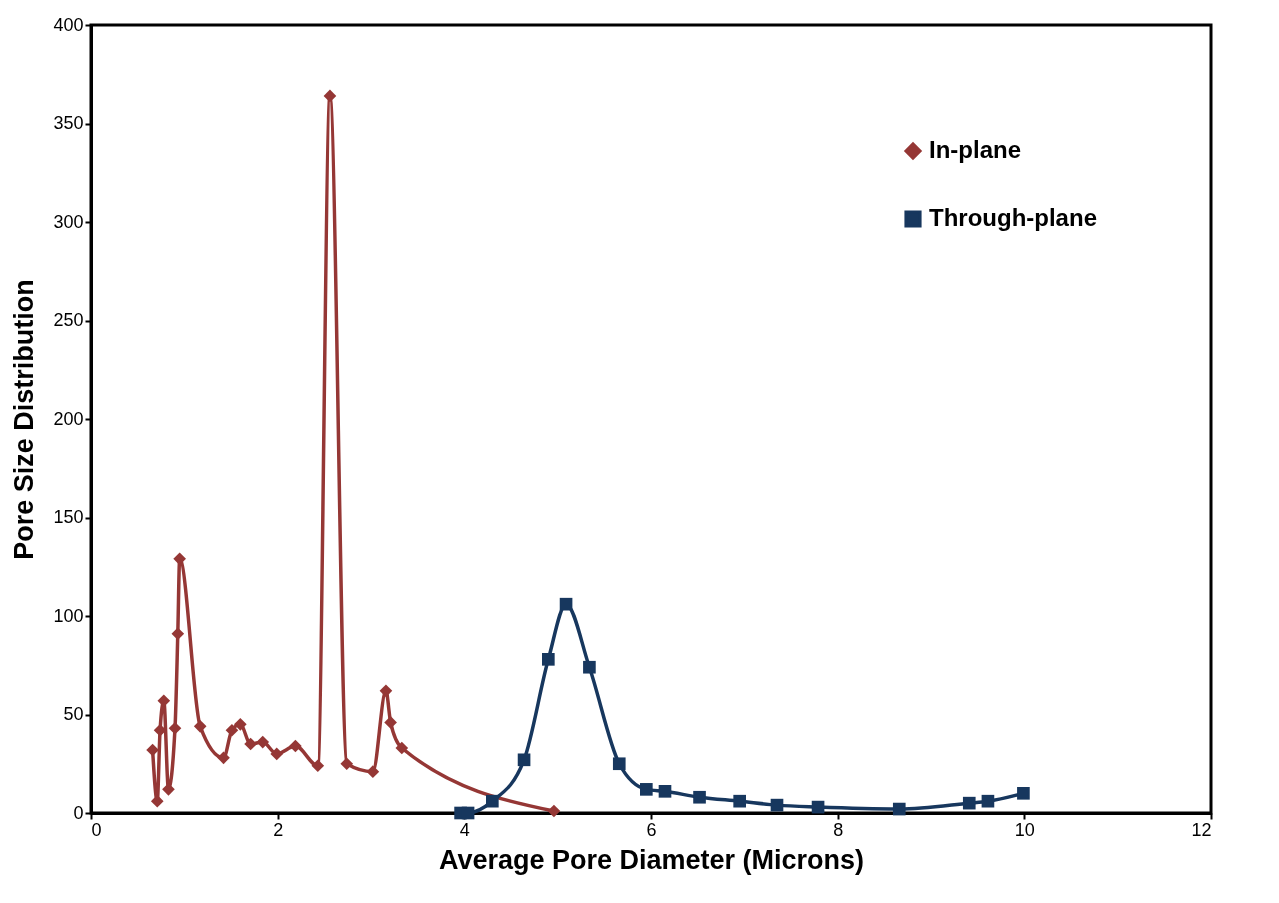 The image size is (1279, 903). I want to click on y-tick-label: 300, so click(68, 221).